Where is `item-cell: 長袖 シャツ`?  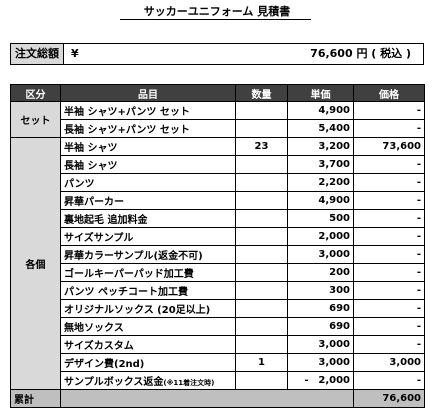 item-cell: 長袖 シャツ is located at coordinates (148, 164).